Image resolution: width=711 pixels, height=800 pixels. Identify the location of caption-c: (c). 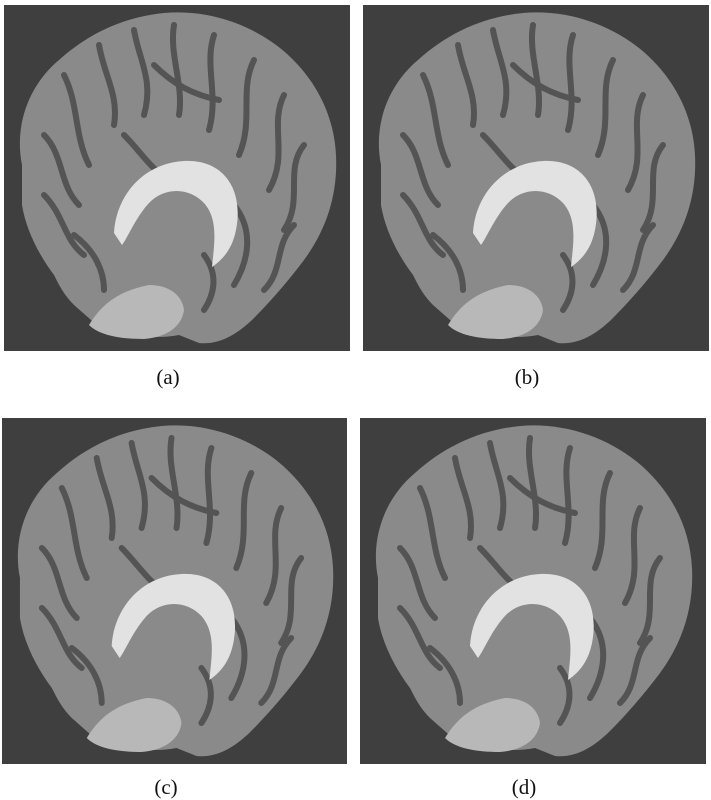
(166, 787).